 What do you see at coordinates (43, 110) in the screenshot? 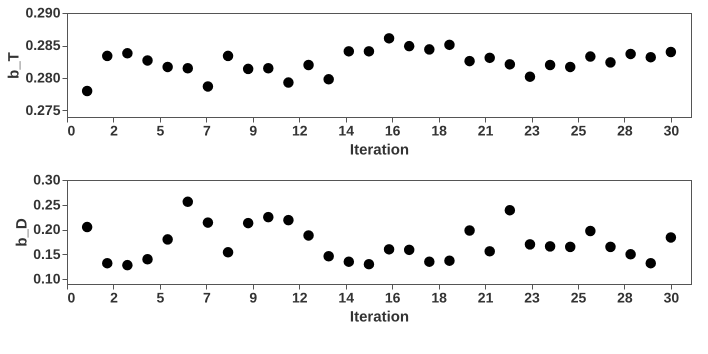
I see `y-tick-label: 0.275` at bounding box center [43, 110].